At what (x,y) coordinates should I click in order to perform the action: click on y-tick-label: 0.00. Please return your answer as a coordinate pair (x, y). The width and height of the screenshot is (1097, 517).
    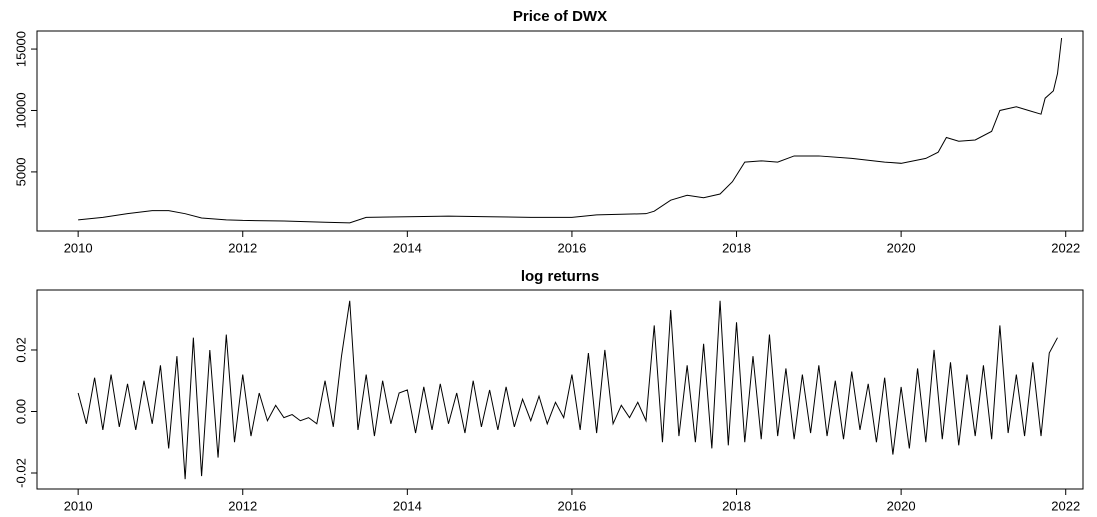
    Looking at the image, I should click on (20, 411).